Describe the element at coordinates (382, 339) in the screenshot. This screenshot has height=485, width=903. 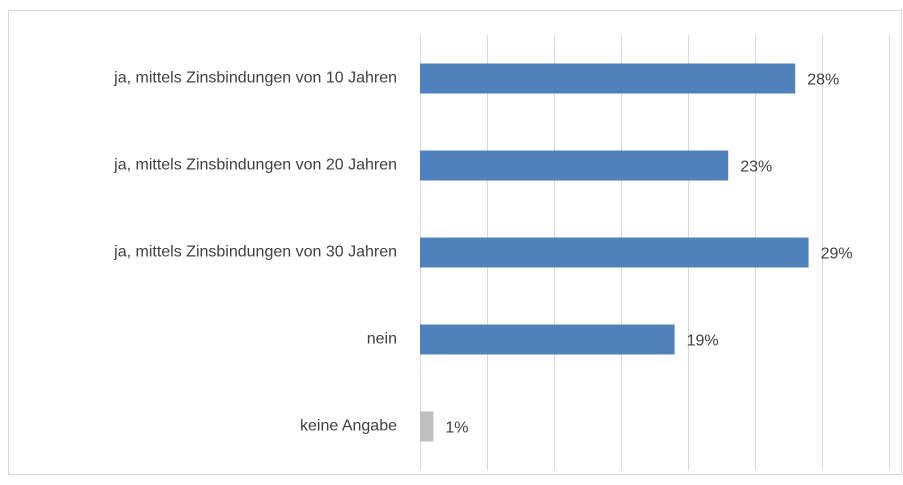
I see `y-tick-label: nein` at that location.